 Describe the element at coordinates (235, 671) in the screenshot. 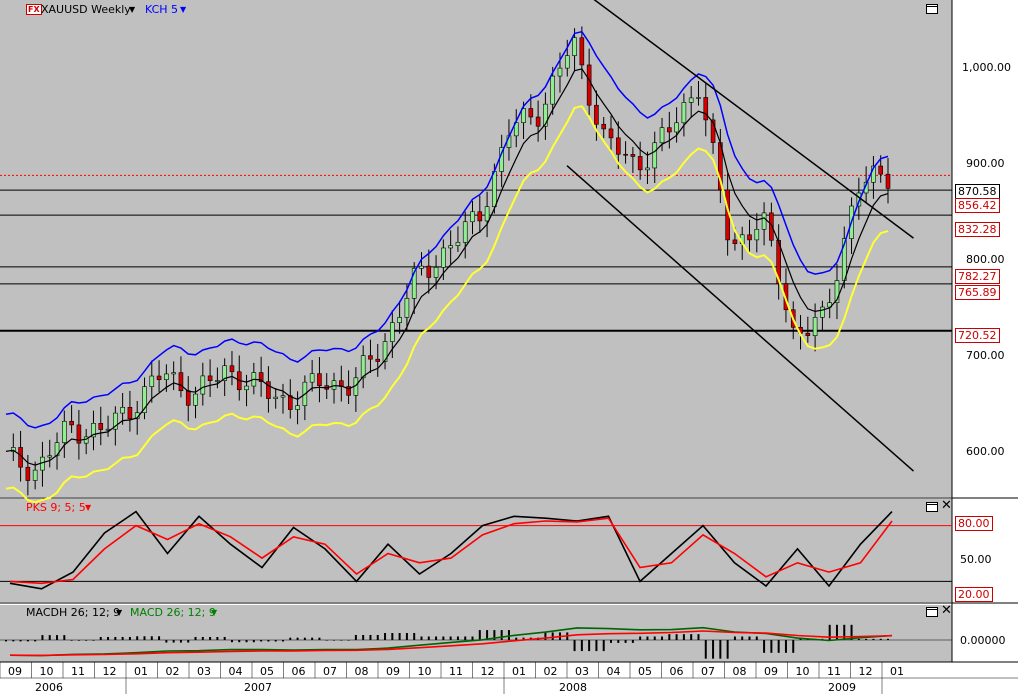

I see `month-label: 04` at that location.